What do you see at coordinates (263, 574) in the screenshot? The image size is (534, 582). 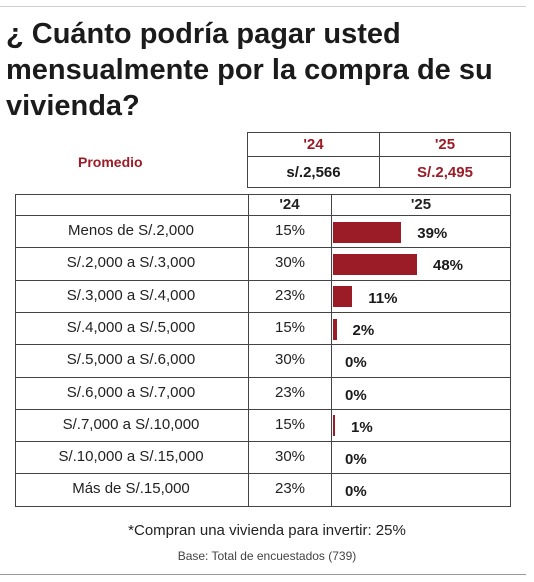 I see `bottom-rule` at bounding box center [263, 574].